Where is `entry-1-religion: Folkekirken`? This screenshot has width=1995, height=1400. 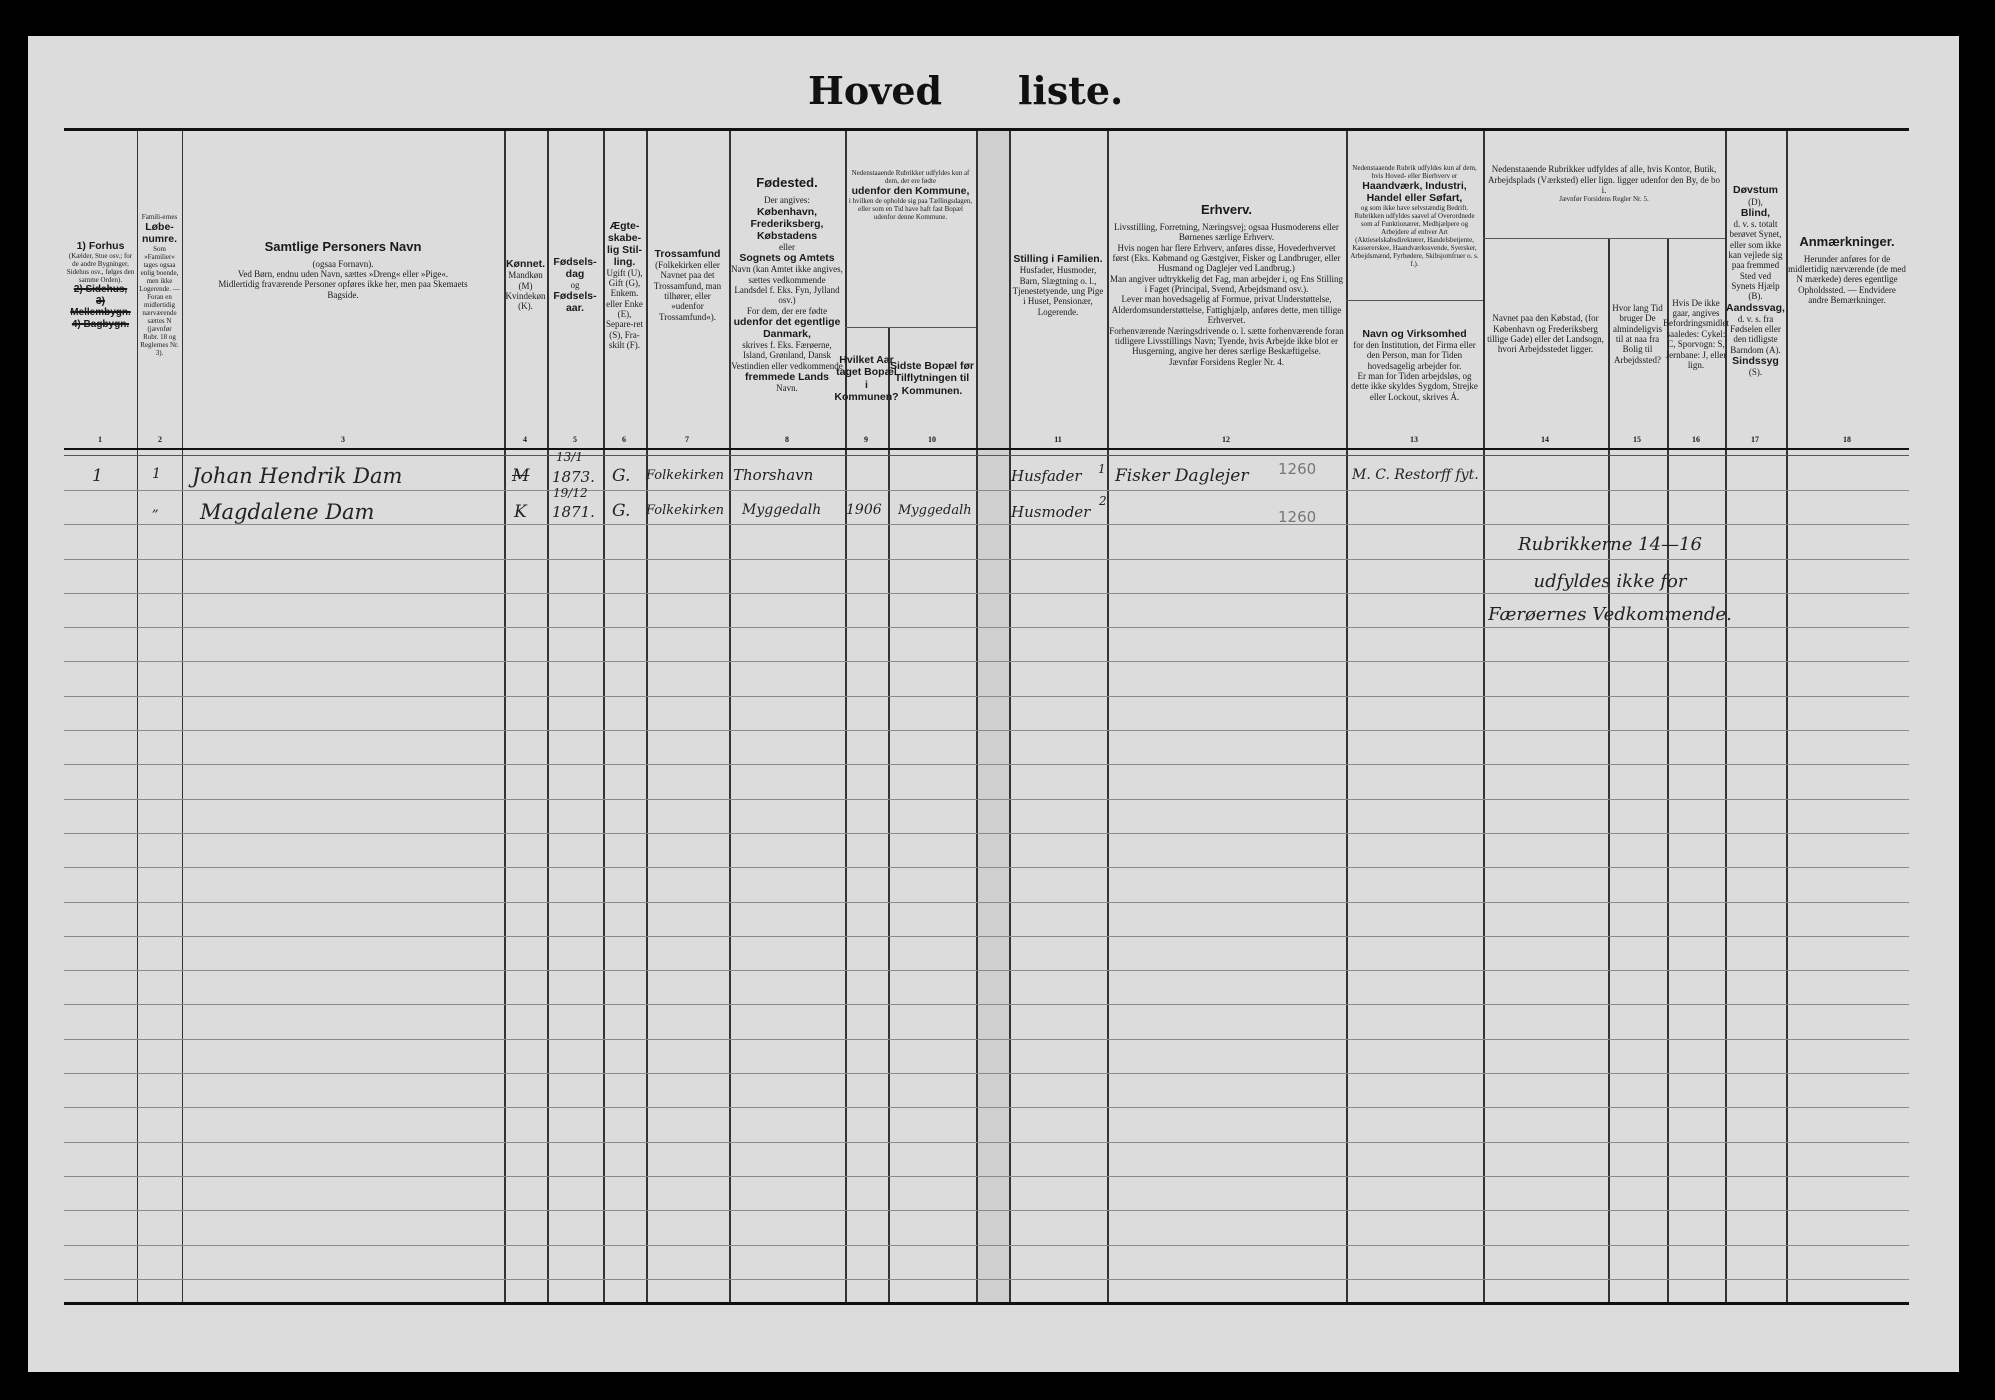
entry-1-religion: Folkekirken is located at coordinates (685, 475).